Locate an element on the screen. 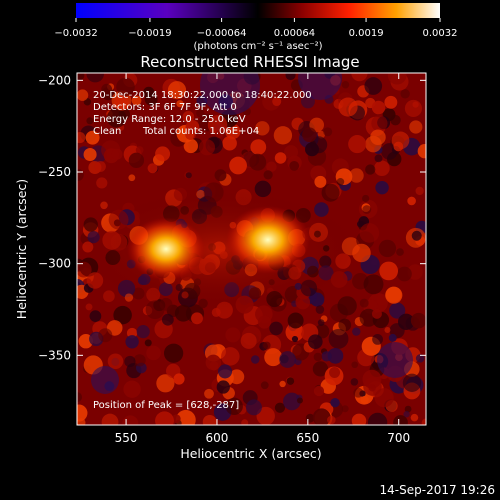  footer-date: 14-Sep-2017 19:26 is located at coordinates (437, 490).